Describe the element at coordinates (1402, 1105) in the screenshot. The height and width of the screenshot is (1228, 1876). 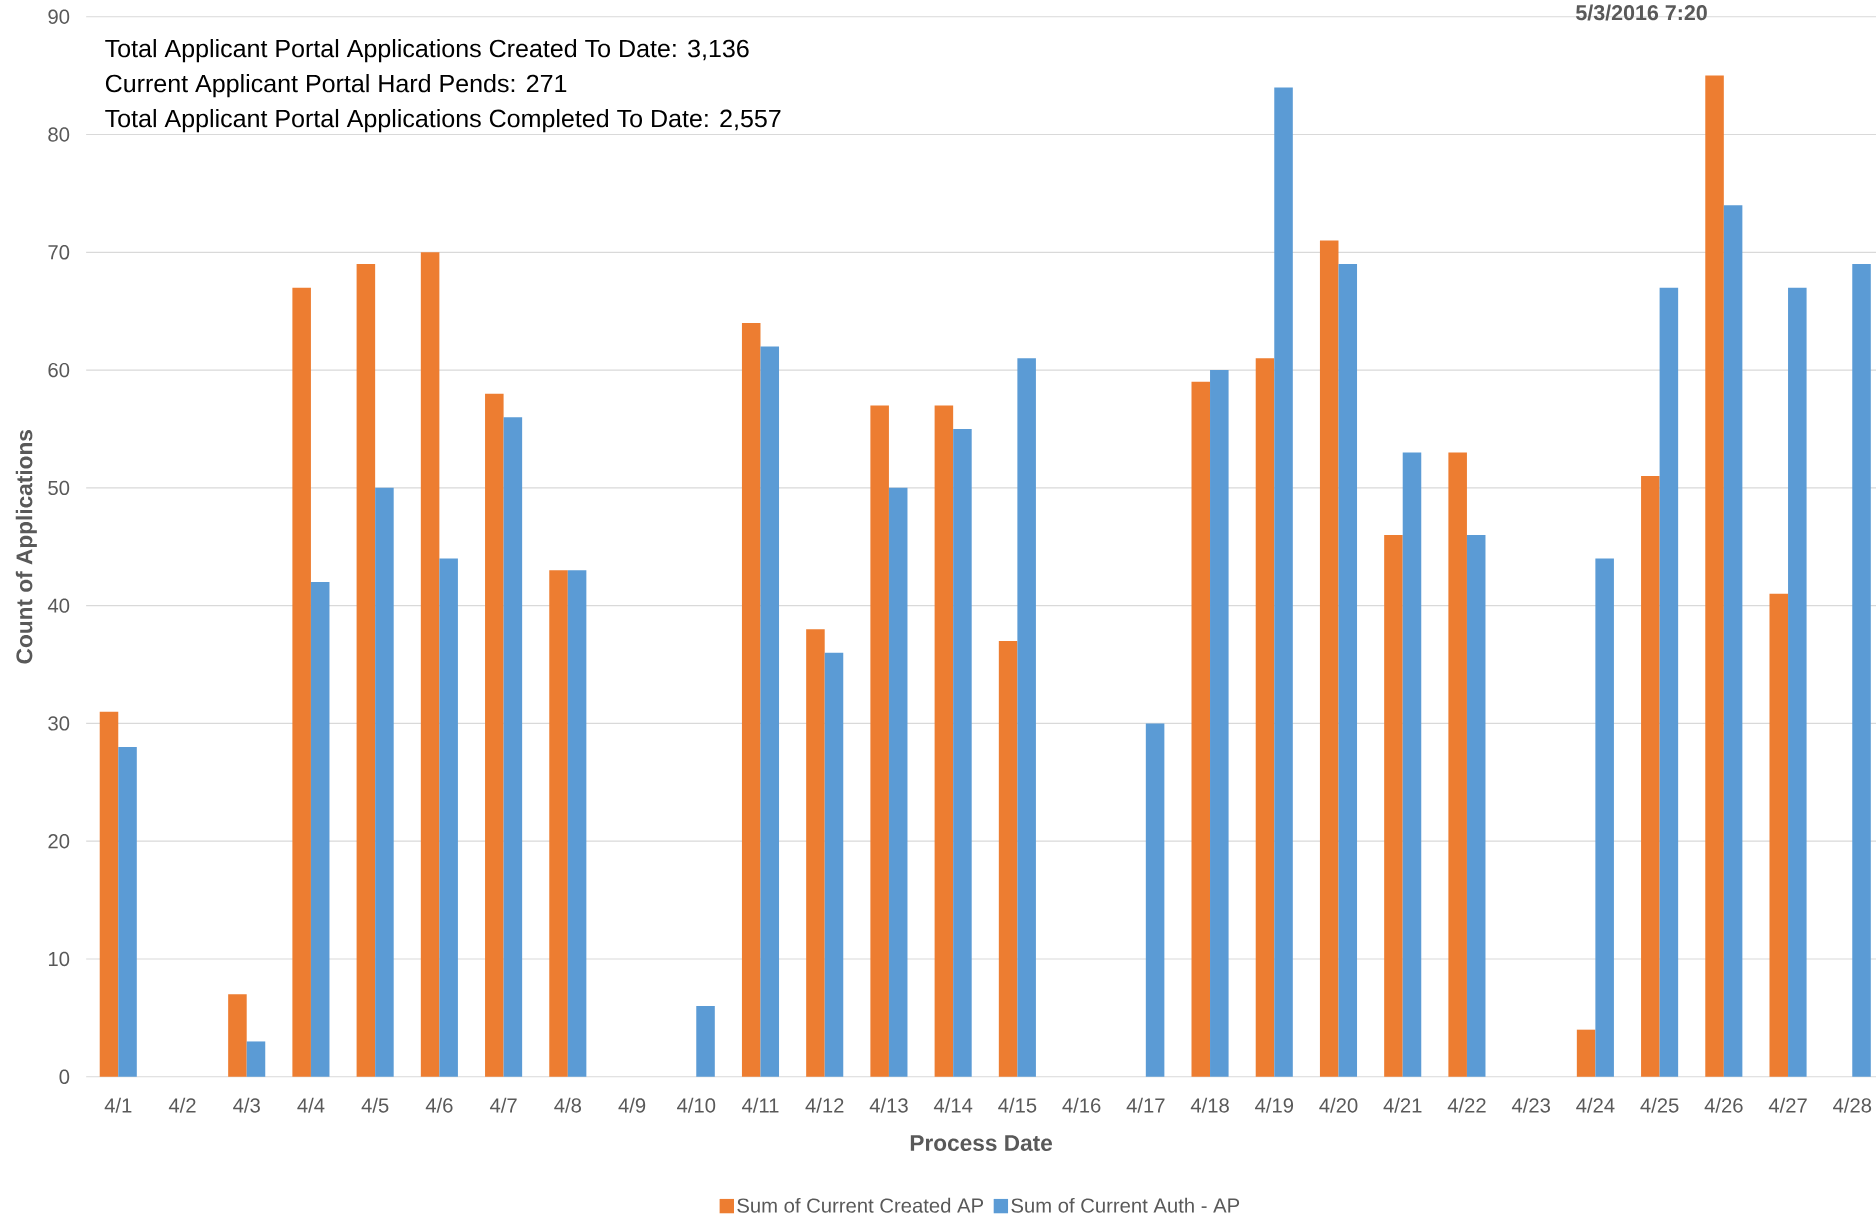
I see `x-tick-label: 4/21` at that location.